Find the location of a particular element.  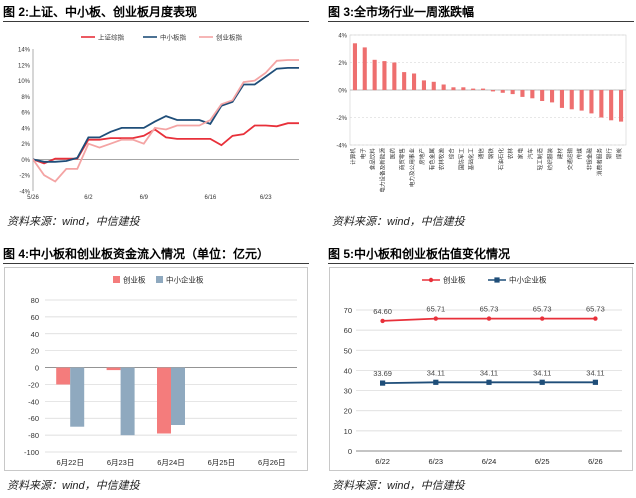

y-tick-label: -60 is located at coordinates (33, 418).